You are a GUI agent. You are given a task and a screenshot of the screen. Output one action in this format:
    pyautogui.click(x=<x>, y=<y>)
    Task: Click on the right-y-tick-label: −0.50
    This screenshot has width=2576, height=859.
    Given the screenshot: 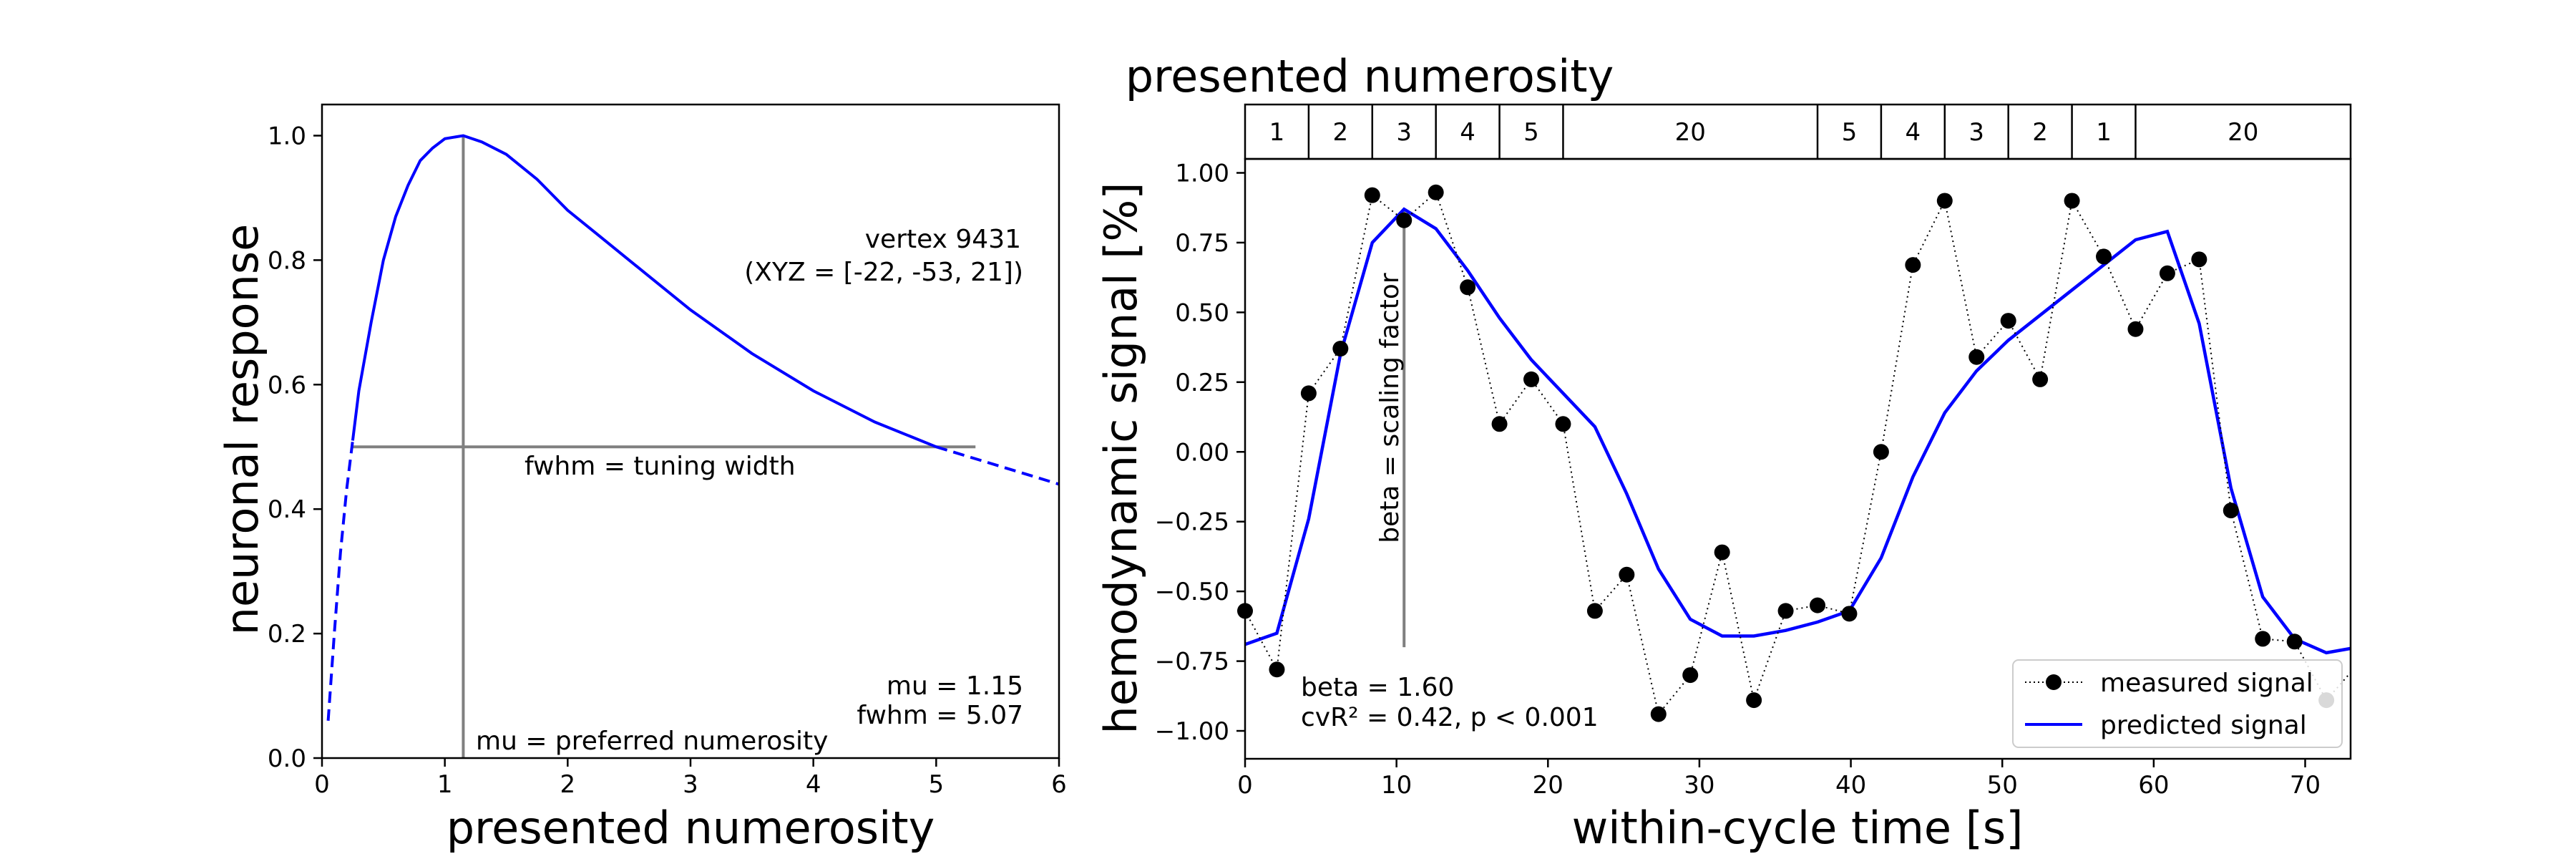 What is the action you would take?
    pyautogui.click(x=1192, y=592)
    